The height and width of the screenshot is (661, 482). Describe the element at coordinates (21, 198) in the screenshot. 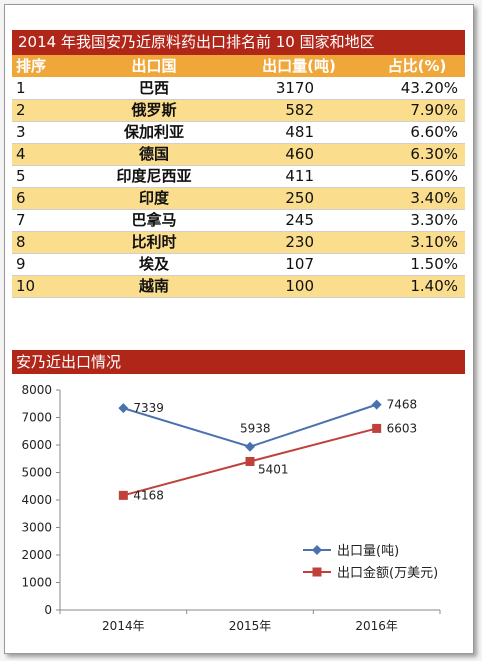

I see `rank-cell: 6` at that location.